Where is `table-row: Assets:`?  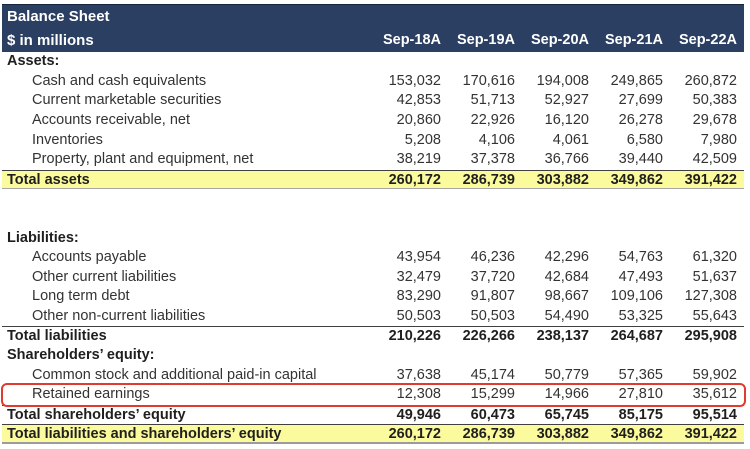 table-row: Assets: is located at coordinates (373, 62).